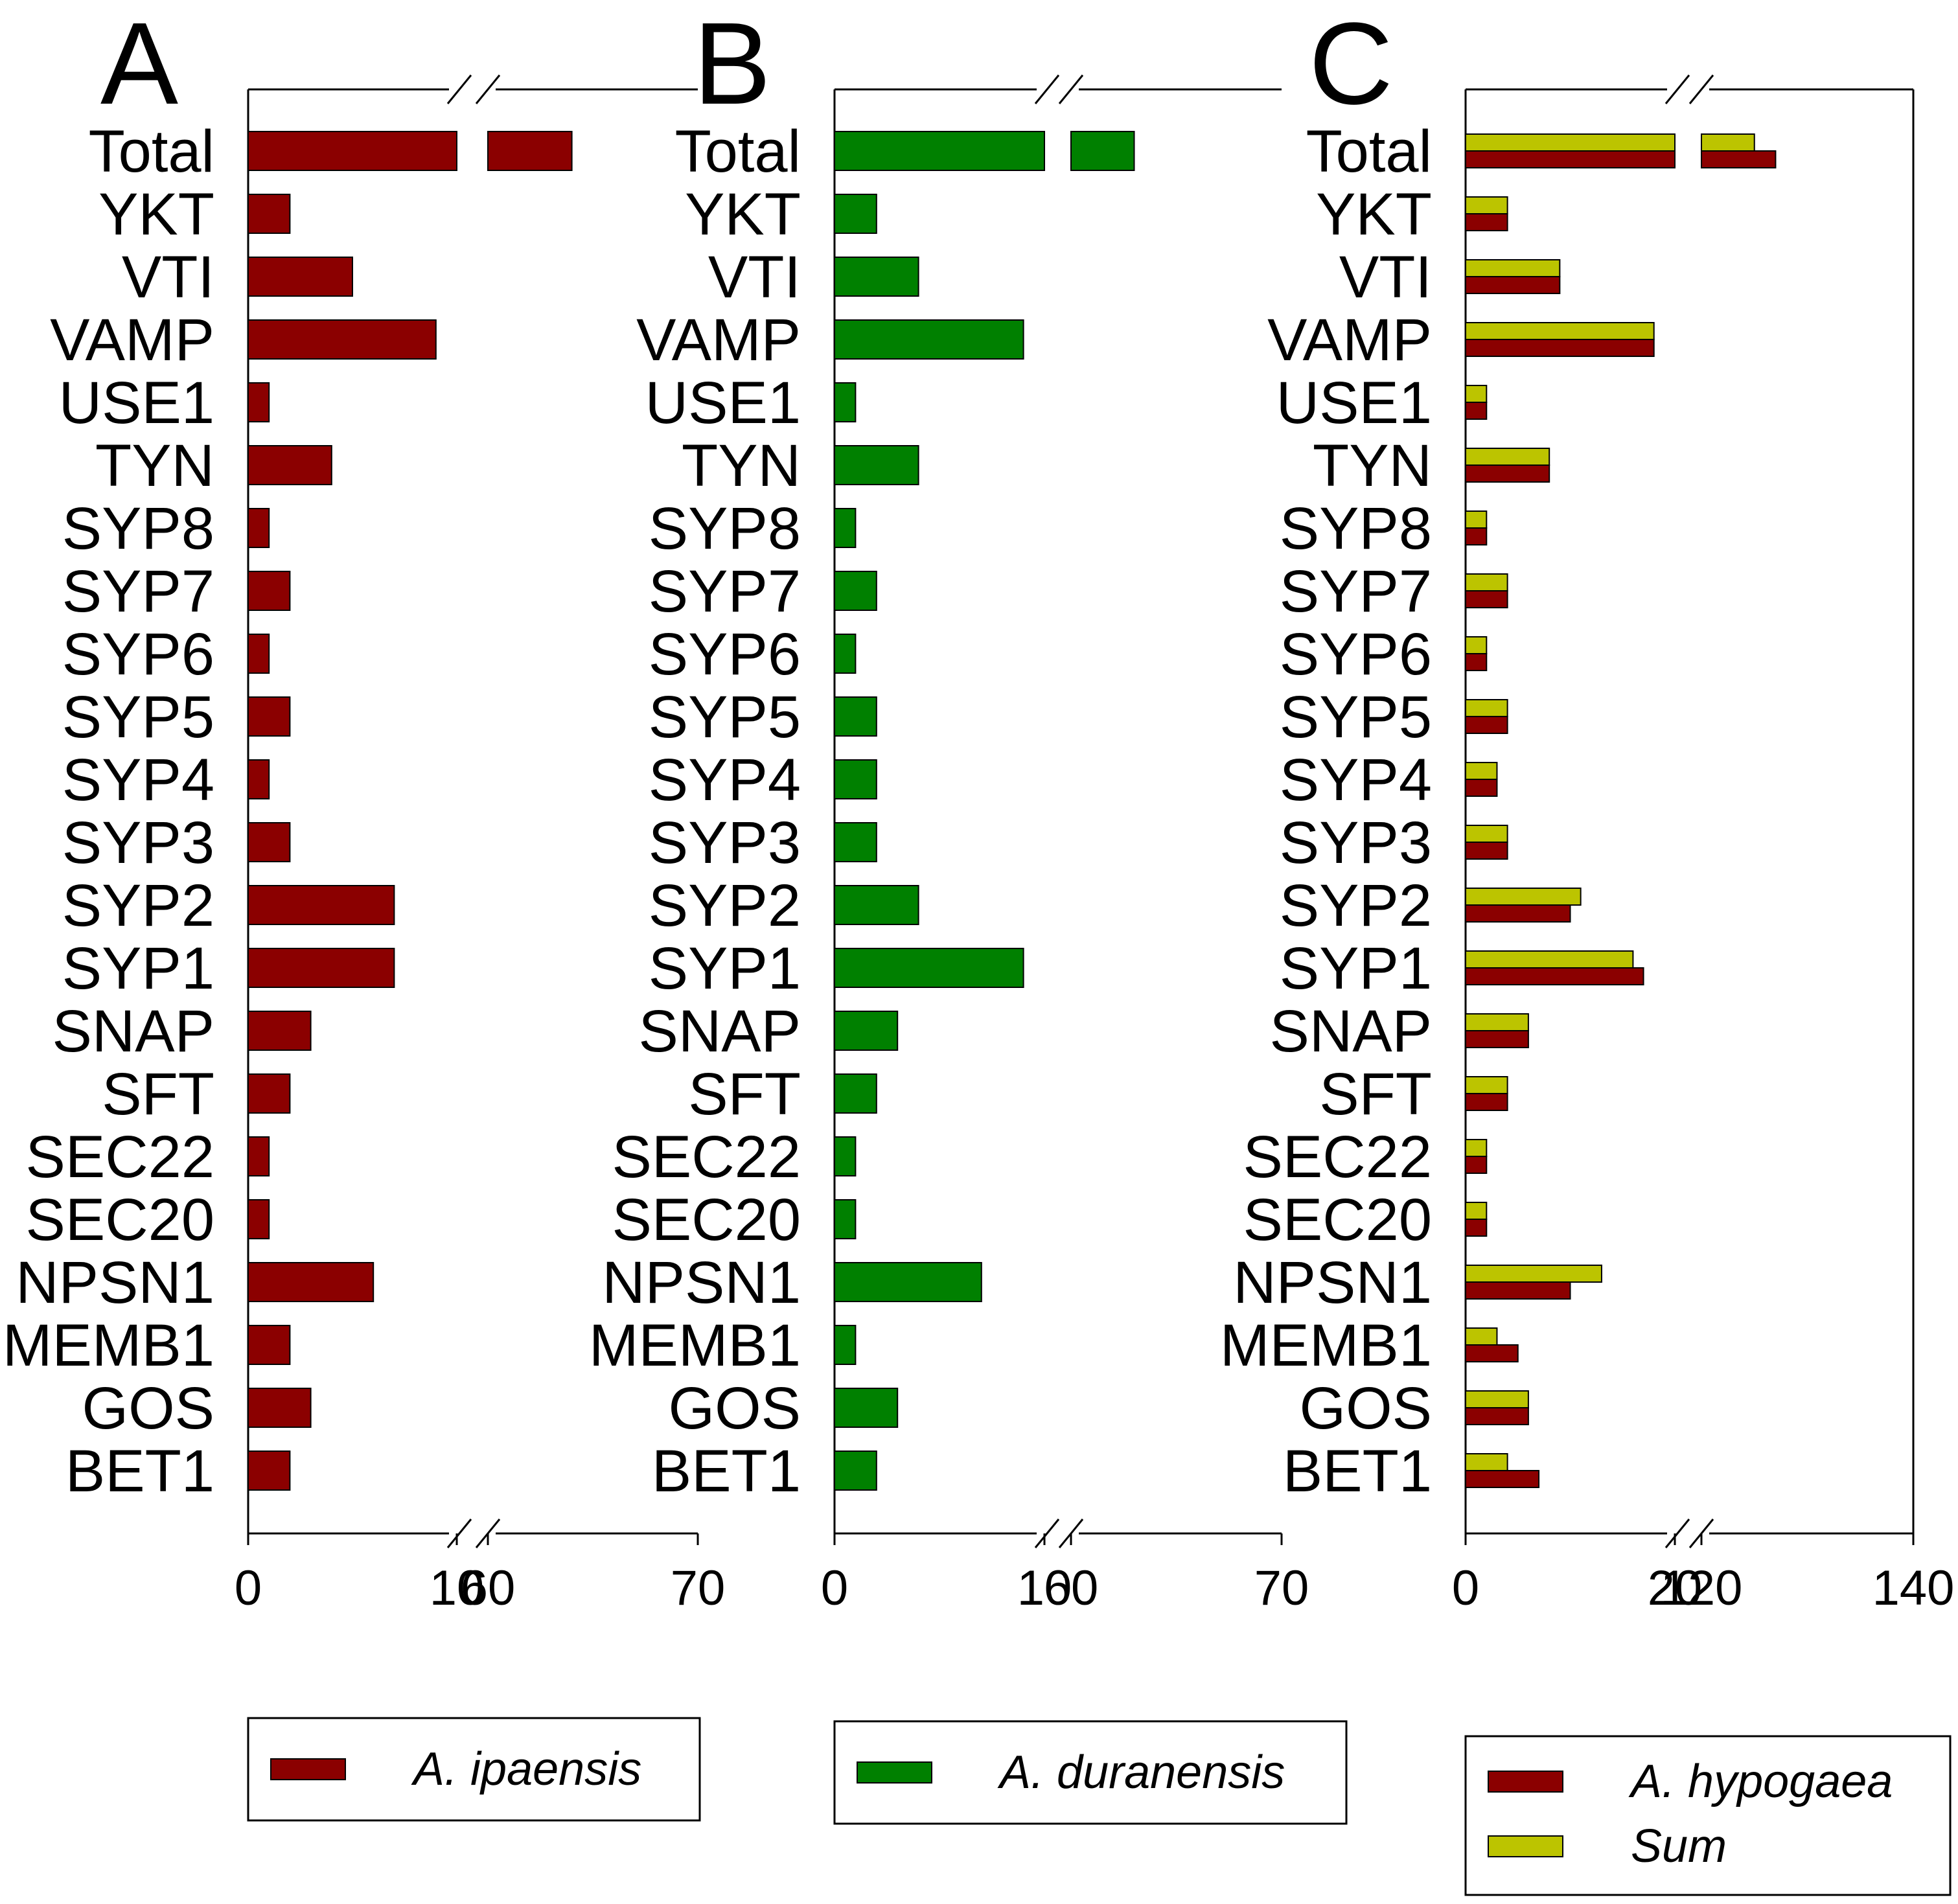 The image size is (1958, 1904). Describe the element at coordinates (526, 1769) in the screenshot. I see `legend-label: A. ipaensis` at that location.